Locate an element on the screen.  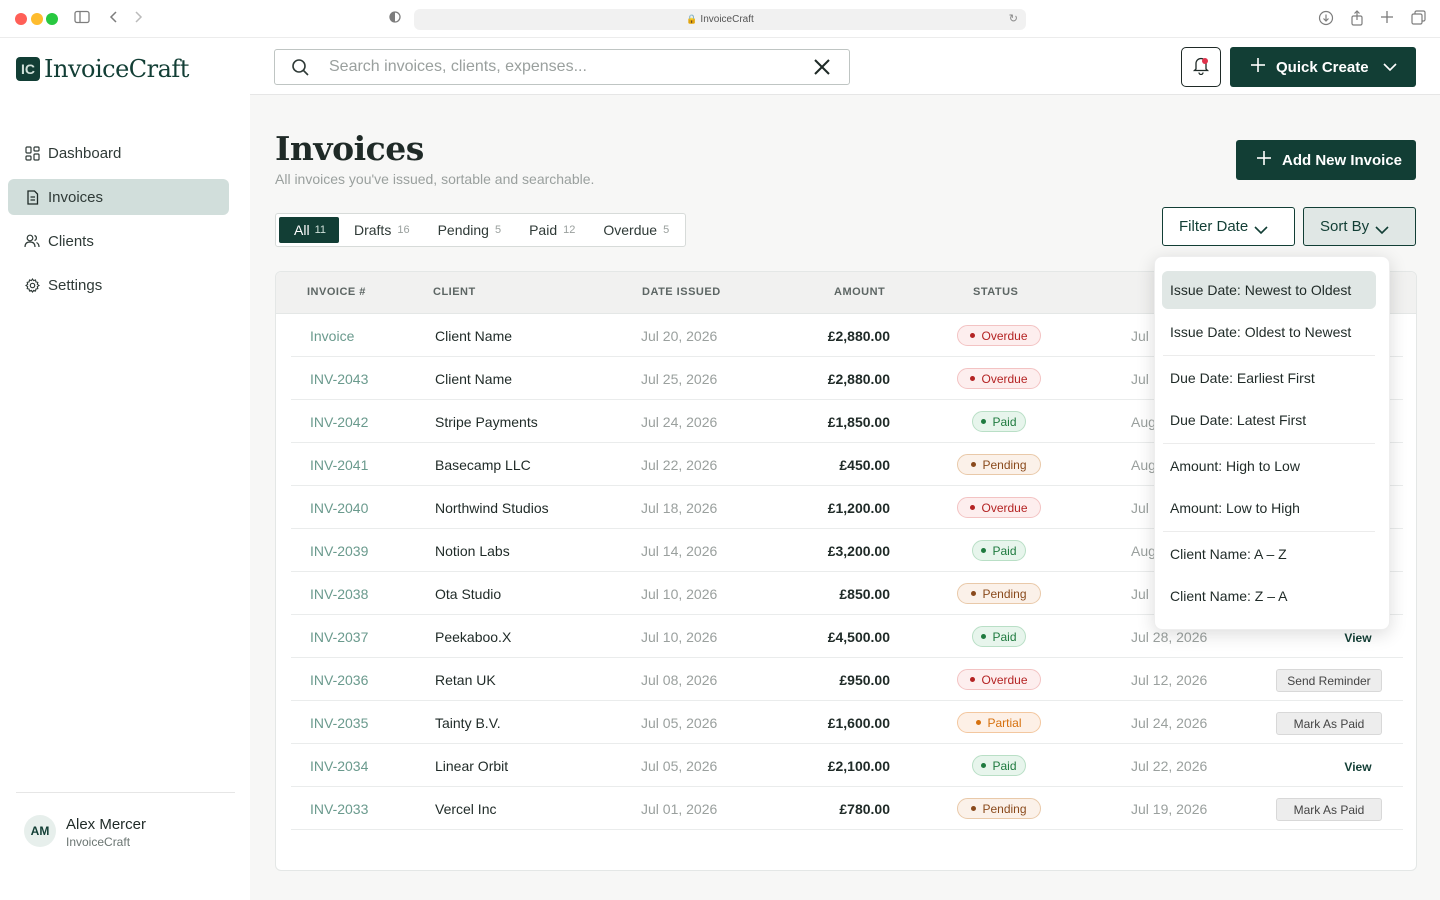
client-name: Basecamp LLC is located at coordinates (483, 465).